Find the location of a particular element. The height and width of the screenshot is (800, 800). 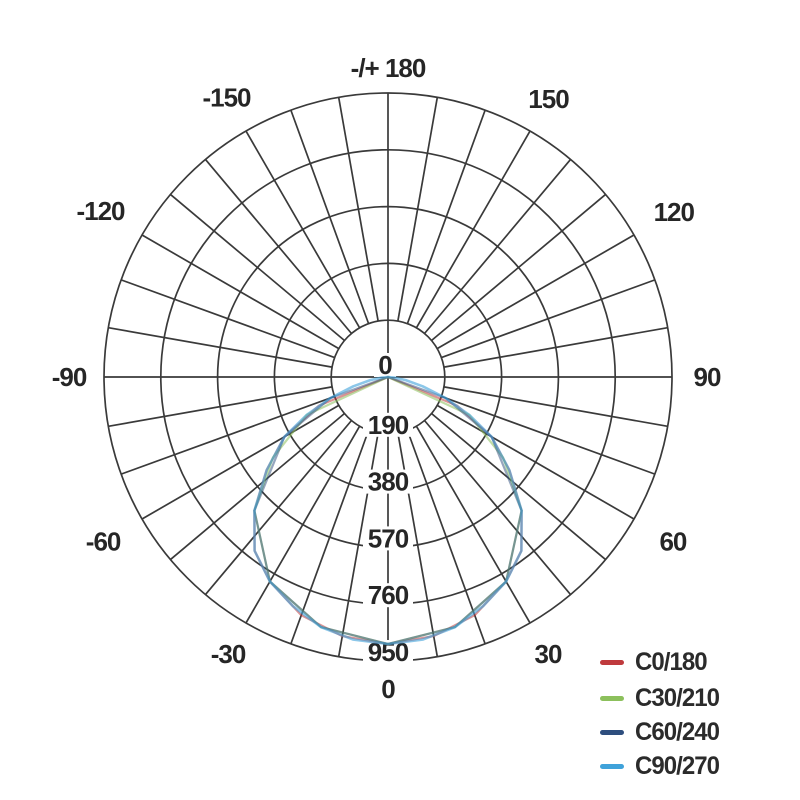

legend-item: C0/180 is located at coordinates (655, 662).